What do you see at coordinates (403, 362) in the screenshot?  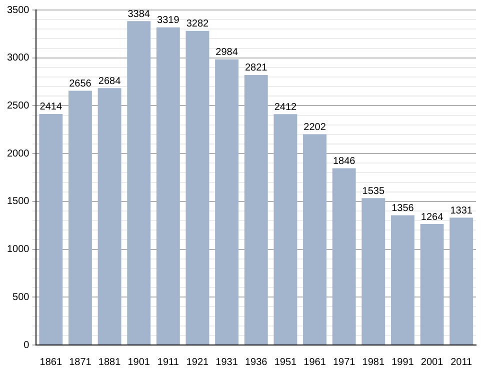 I see `x-tick-label: 1991` at bounding box center [403, 362].